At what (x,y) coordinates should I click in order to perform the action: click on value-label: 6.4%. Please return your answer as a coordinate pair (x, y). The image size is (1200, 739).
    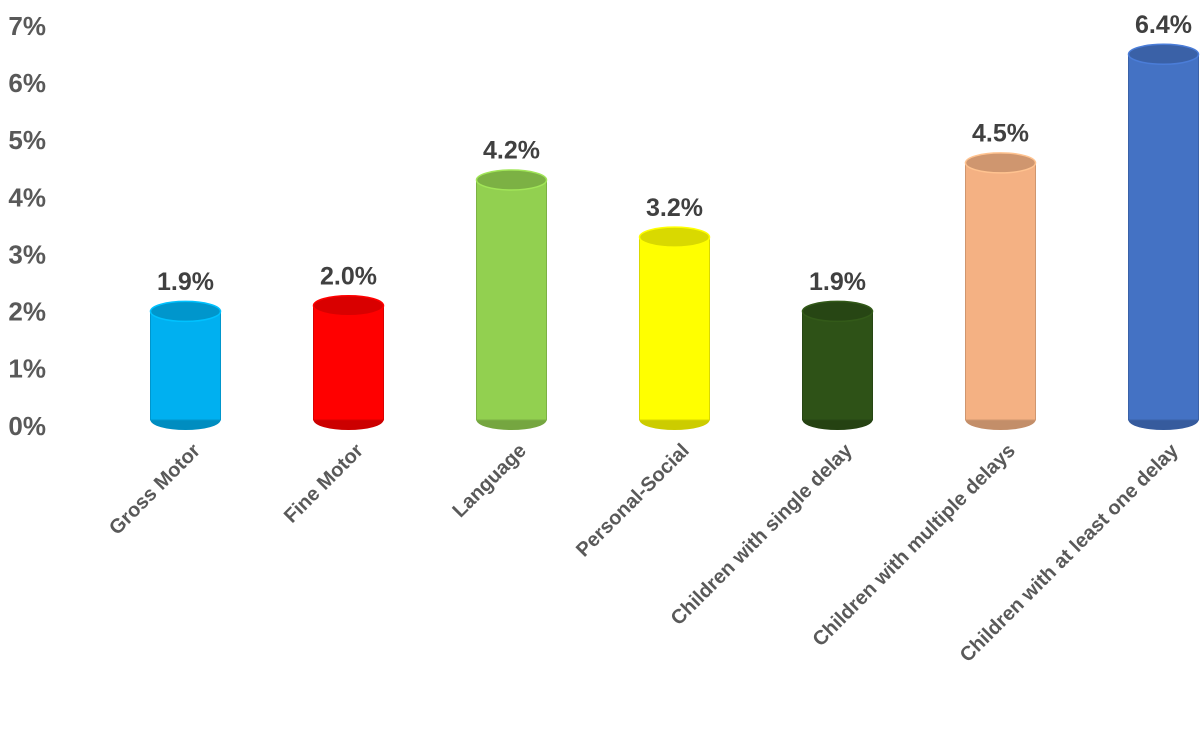
    Looking at the image, I should click on (1163, 25).